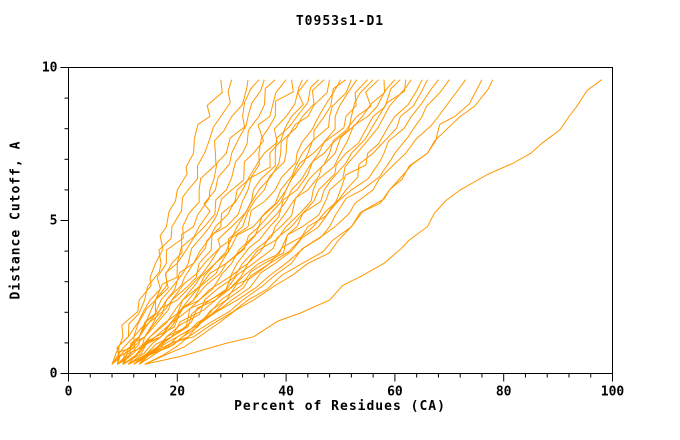  What do you see at coordinates (54, 221) in the screenshot?
I see `y-tick-label: 5` at bounding box center [54, 221].